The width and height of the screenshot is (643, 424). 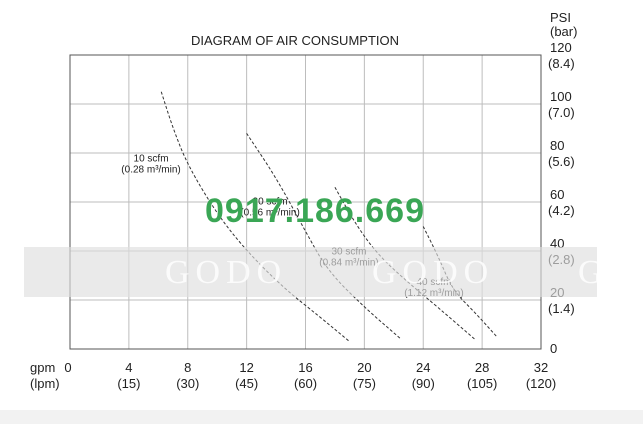 What do you see at coordinates (187, 367) in the screenshot?
I see `x-tick-label: 8` at bounding box center [187, 367].